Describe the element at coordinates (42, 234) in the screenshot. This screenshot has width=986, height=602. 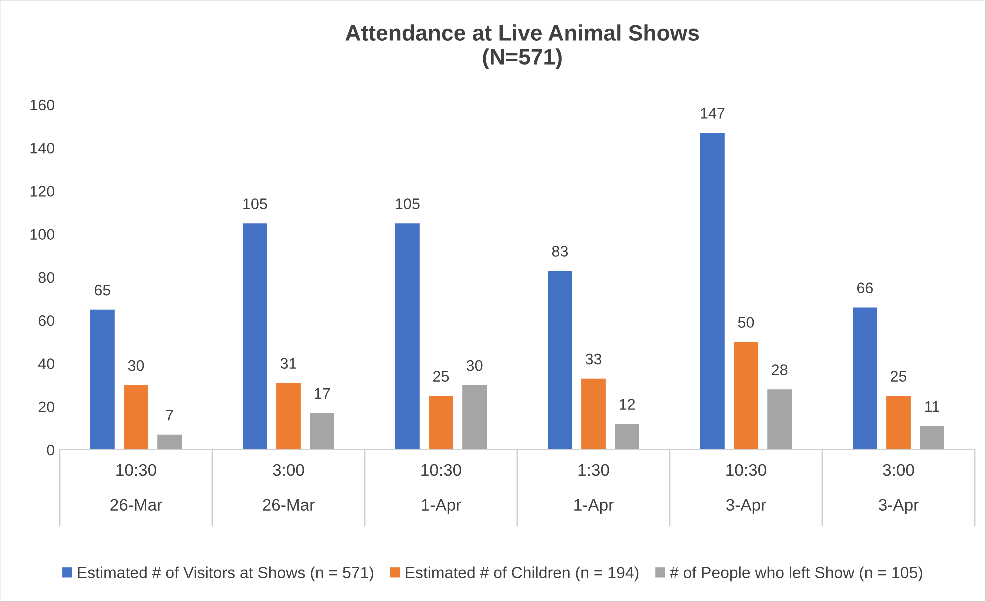
I see `y-tick-label: 100` at that location.